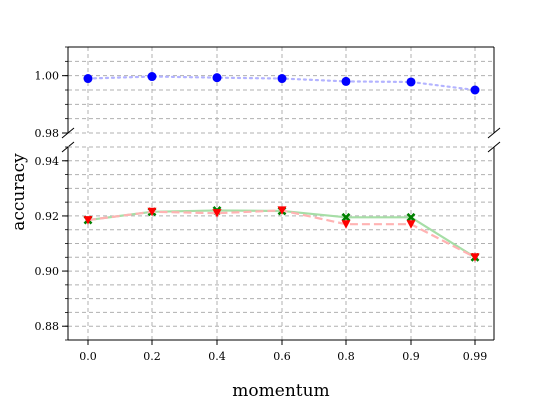 This screenshot has height=400, width=550. I want to click on x-tick-label: 0.99, so click(475, 356).